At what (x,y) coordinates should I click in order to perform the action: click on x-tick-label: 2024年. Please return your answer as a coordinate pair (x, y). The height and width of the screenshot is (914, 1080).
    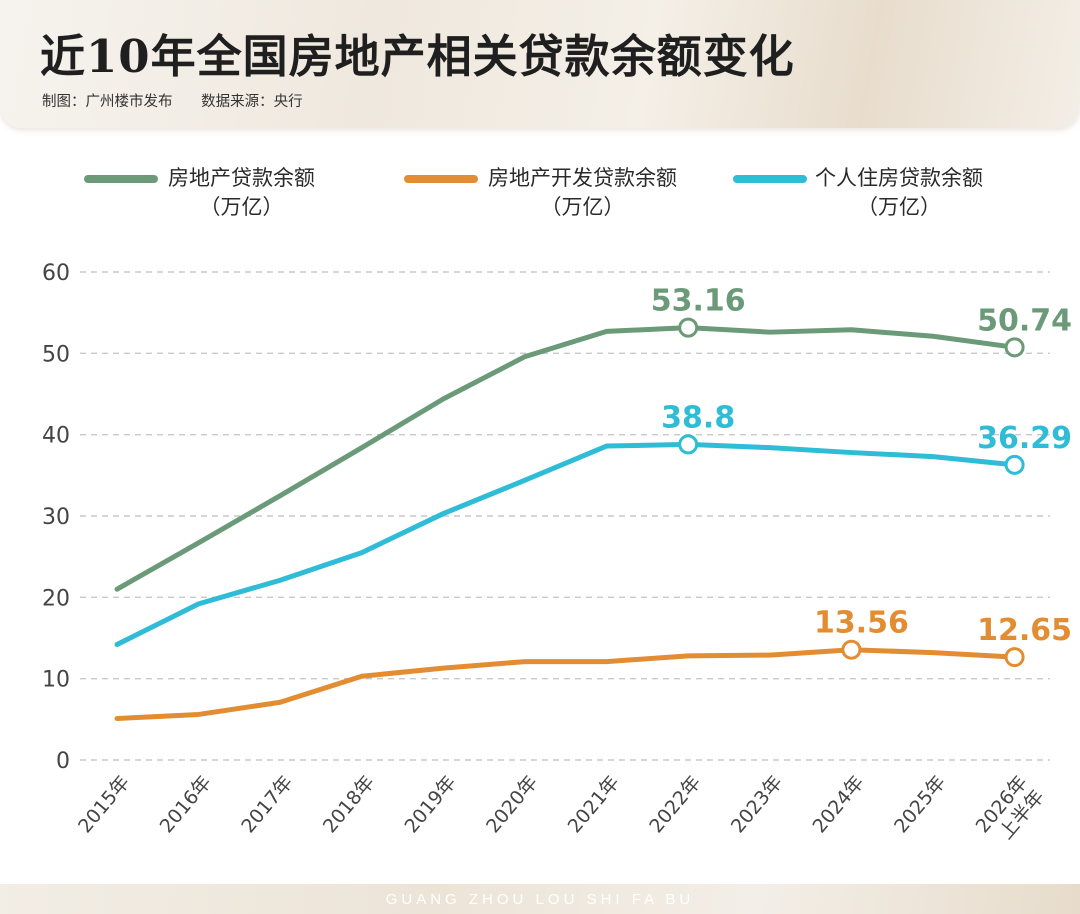
    Looking at the image, I should click on (838, 805).